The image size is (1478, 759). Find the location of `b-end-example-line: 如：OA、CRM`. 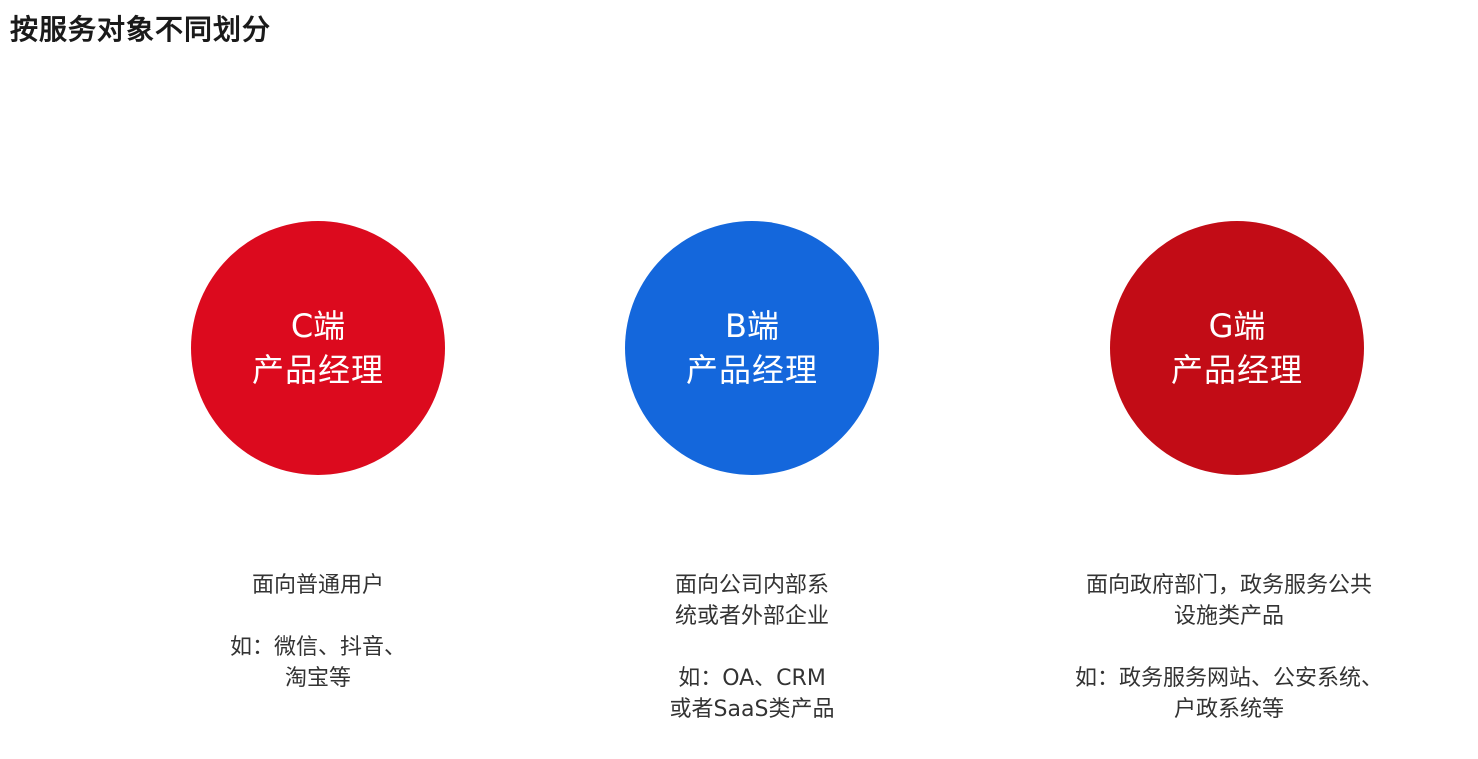

b-end-example-line: 如：OA、CRM is located at coordinates (752, 678).